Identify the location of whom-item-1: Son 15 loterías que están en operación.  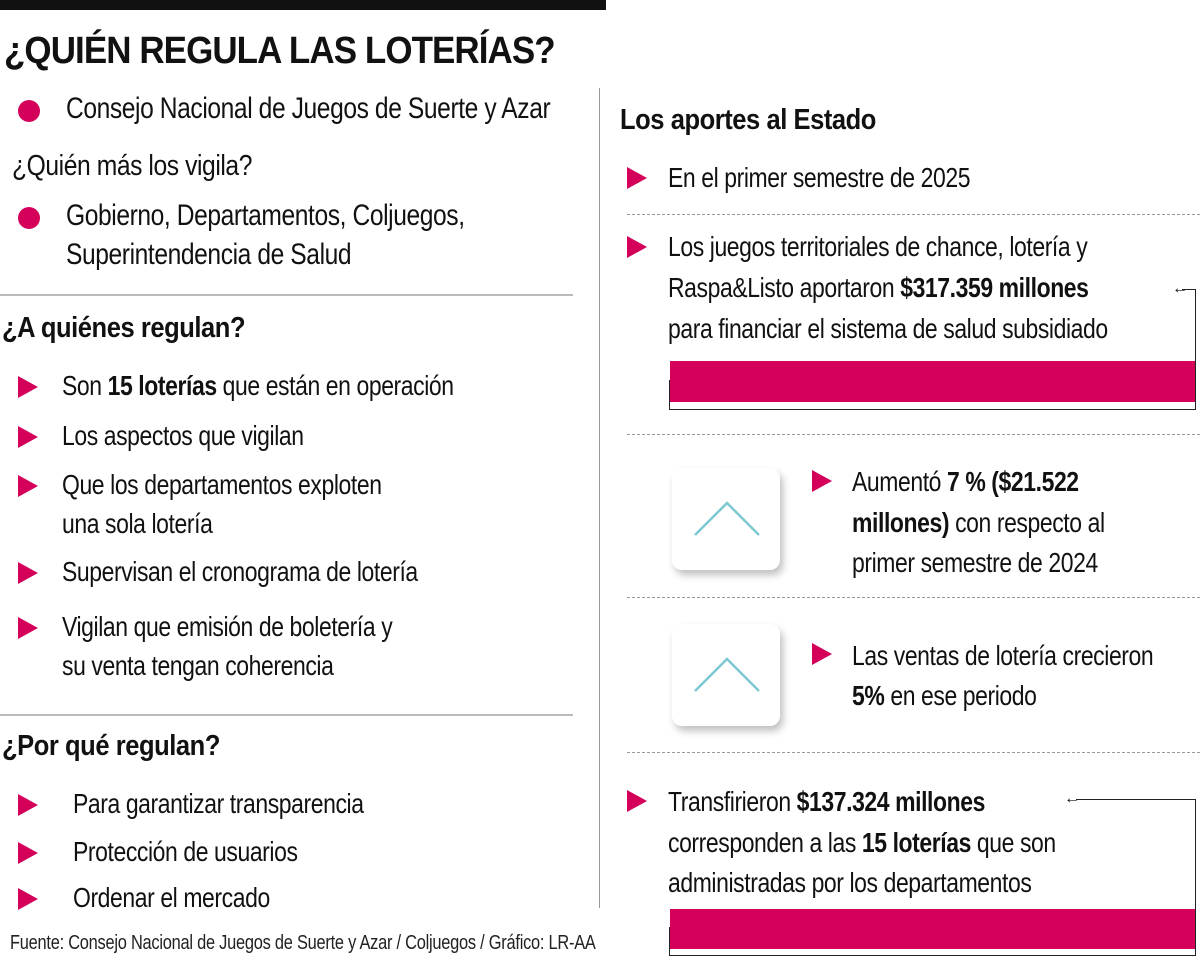
(258, 385).